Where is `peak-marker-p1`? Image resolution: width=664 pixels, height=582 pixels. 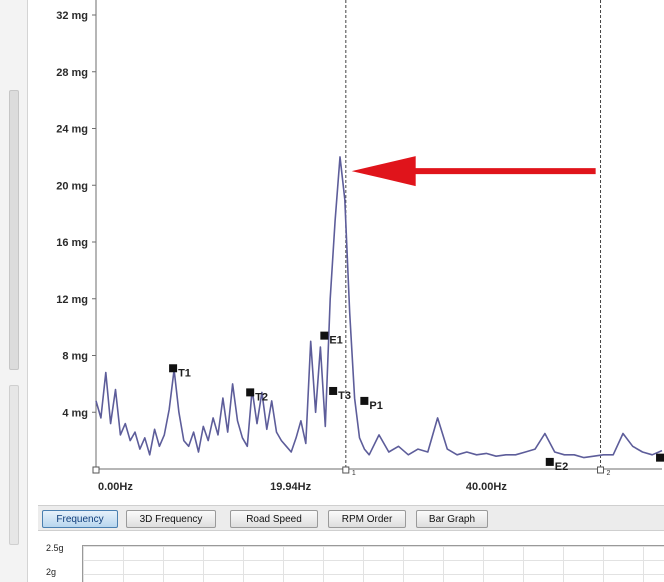
peak-marker-p1 is located at coordinates (364, 400).